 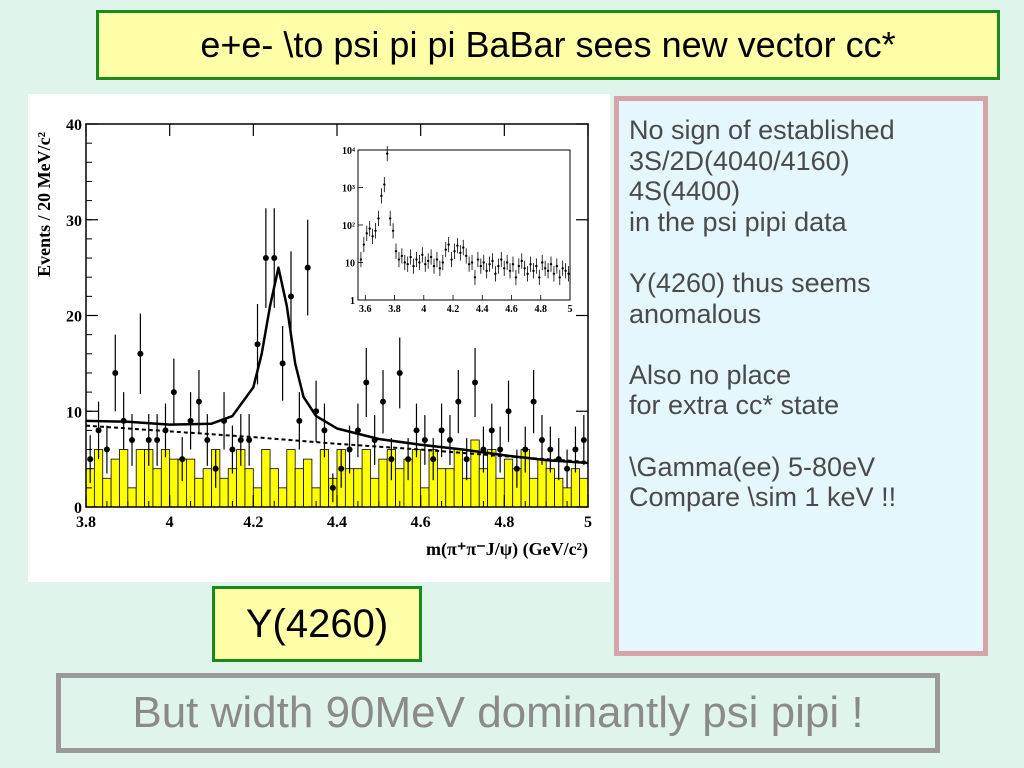 What do you see at coordinates (541, 309) in the screenshot?
I see `inset-x-tick-label: 4.8` at bounding box center [541, 309].